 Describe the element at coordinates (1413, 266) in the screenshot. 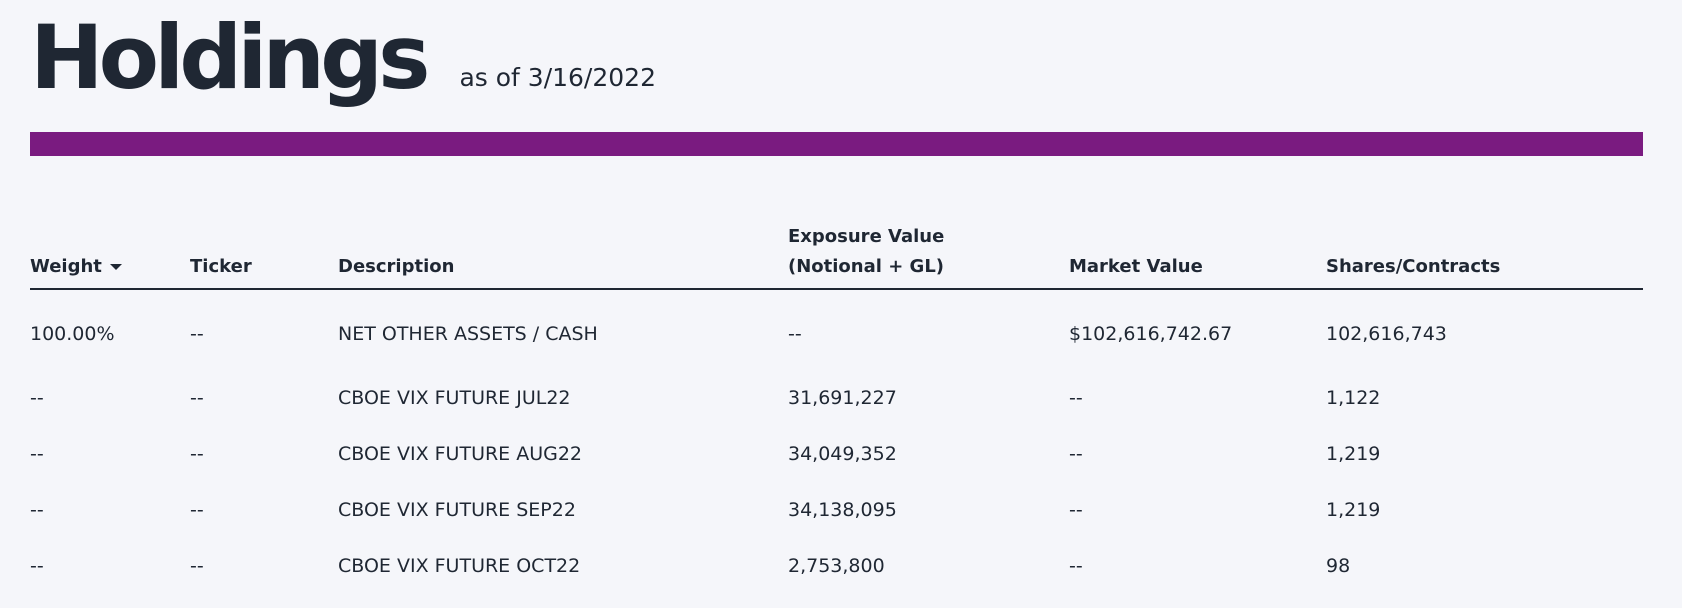

I see `column-header-shares-label: Shares/Contracts` at that location.